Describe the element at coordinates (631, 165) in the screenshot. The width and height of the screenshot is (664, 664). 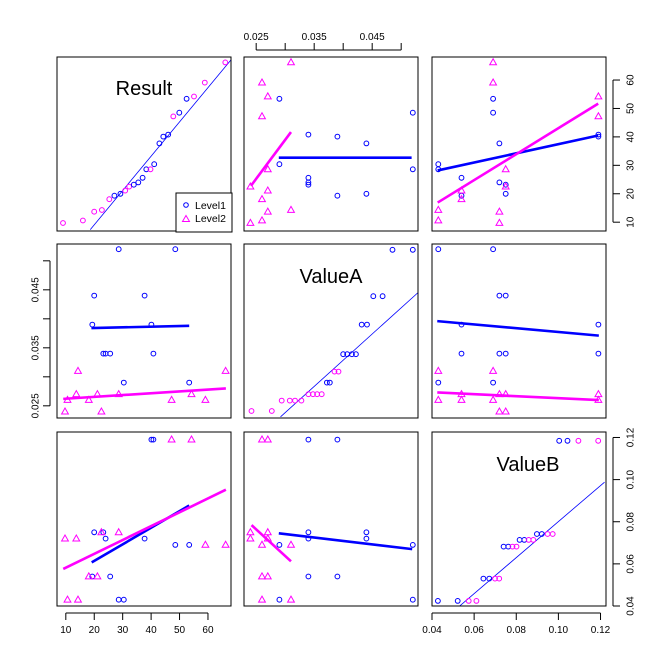
I see `tick-label: 30` at that location.